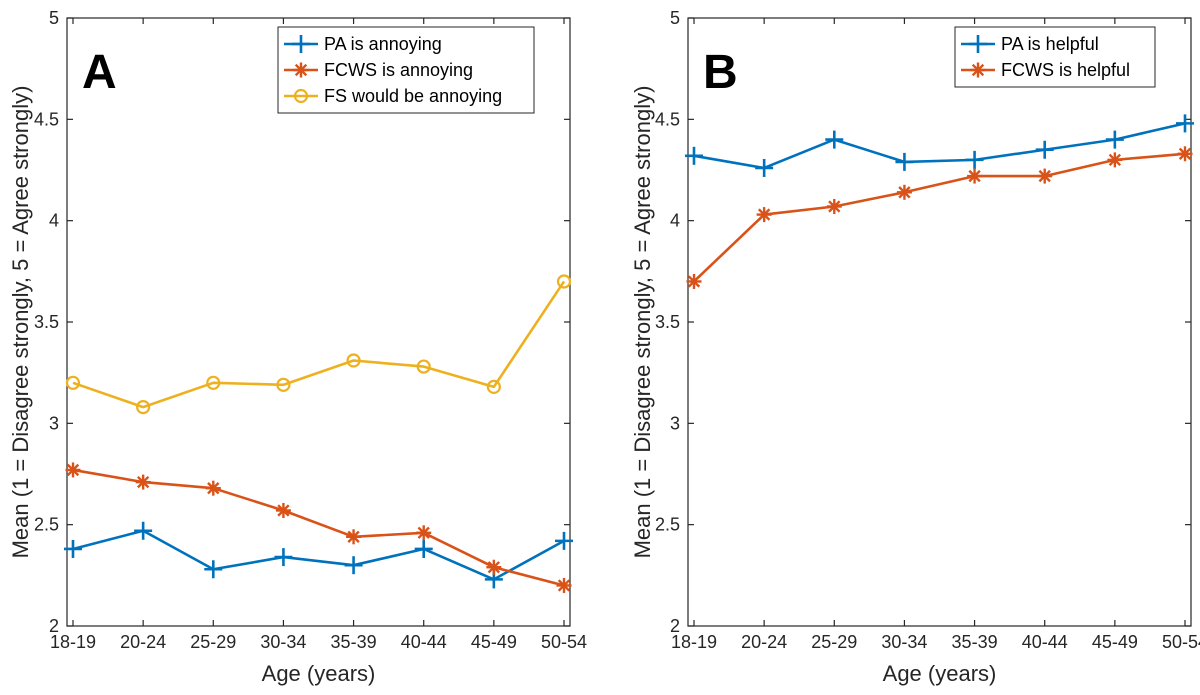 The image size is (1200, 695). I want to click on legend-entry: PA is annoying, so click(363, 44).